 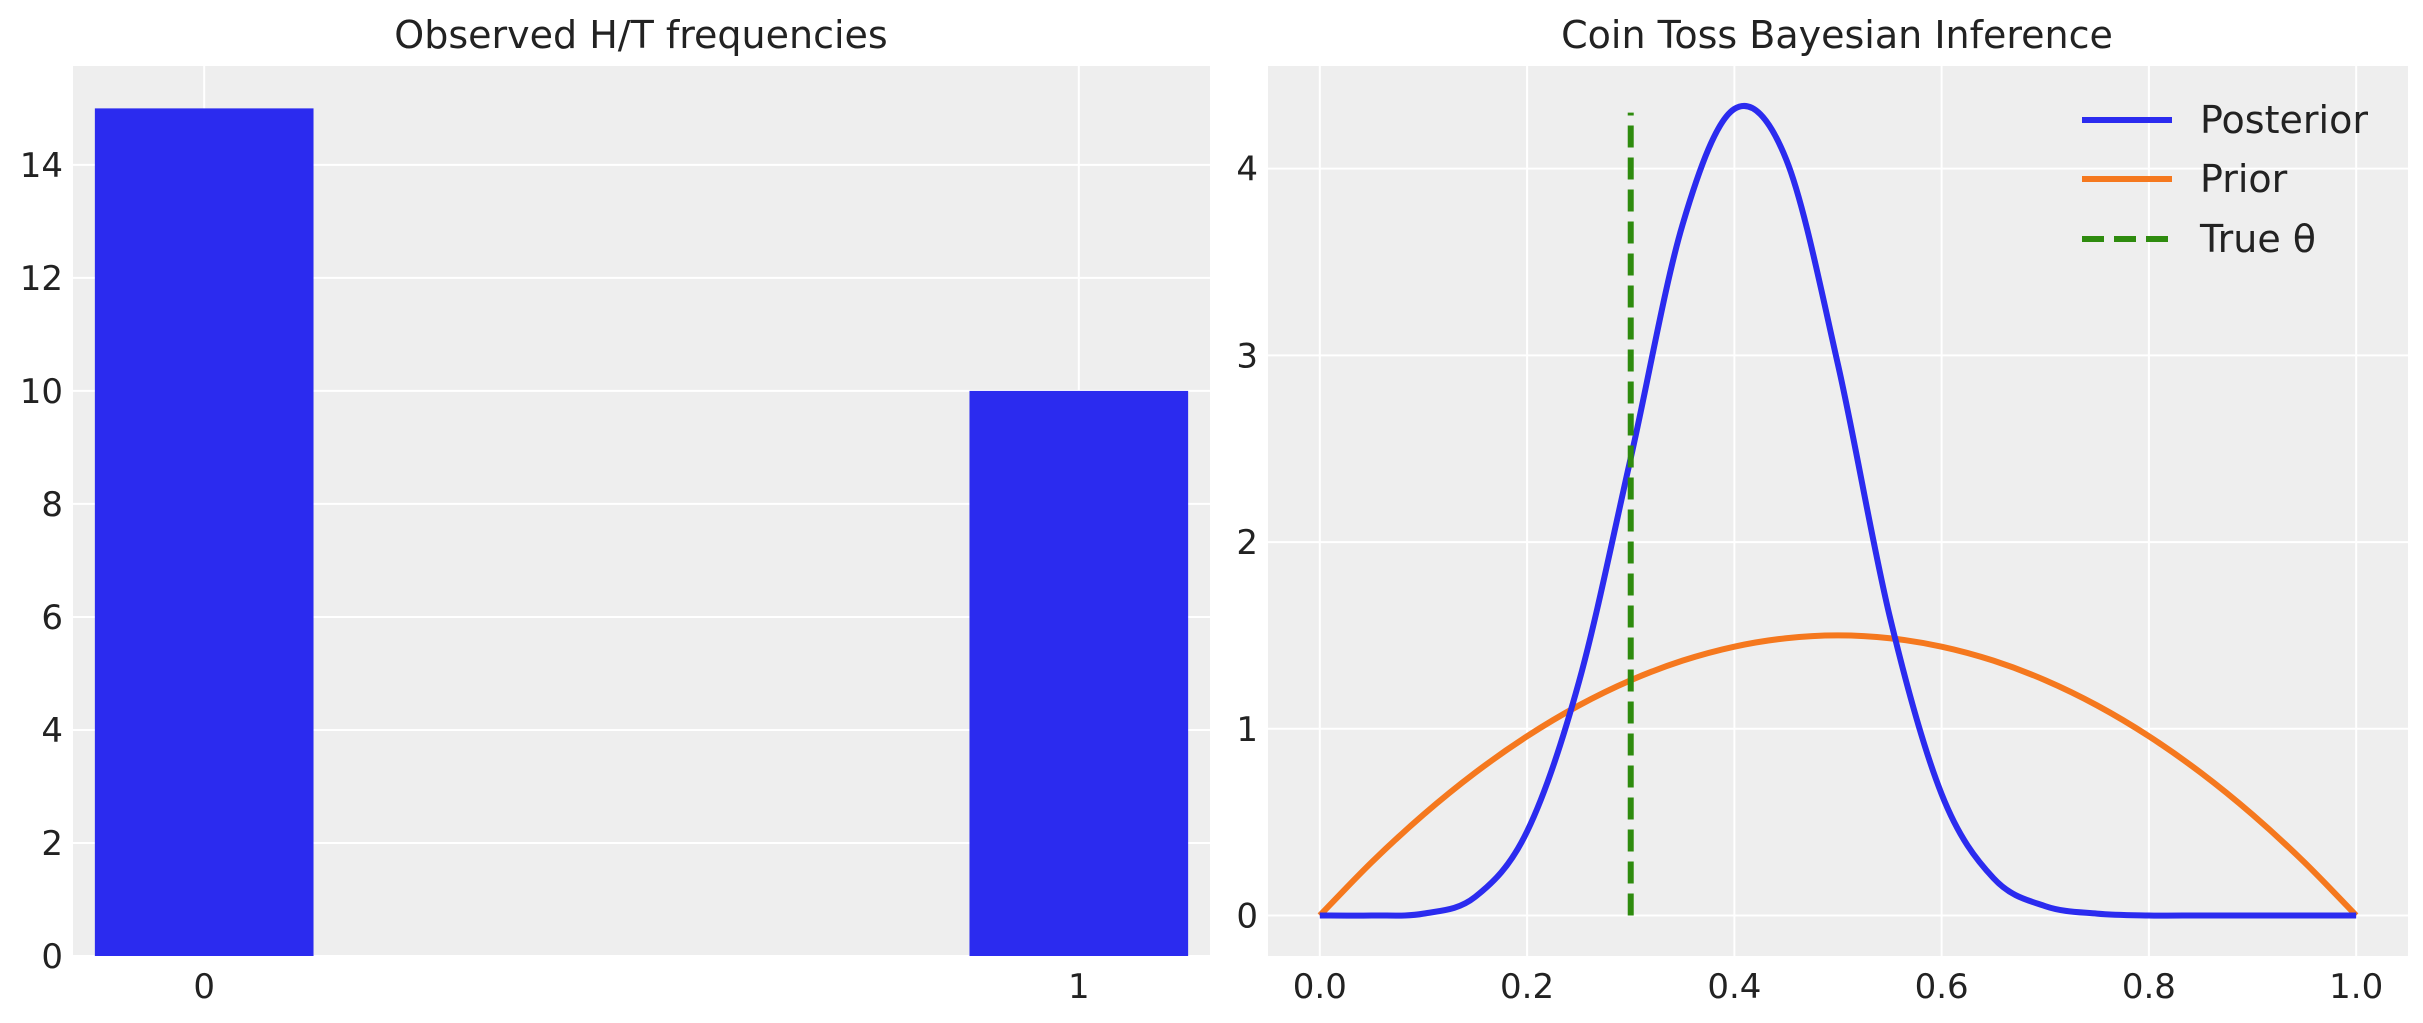 What do you see at coordinates (2149, 987) in the screenshot?
I see `x-tick-label: 0.8` at bounding box center [2149, 987].